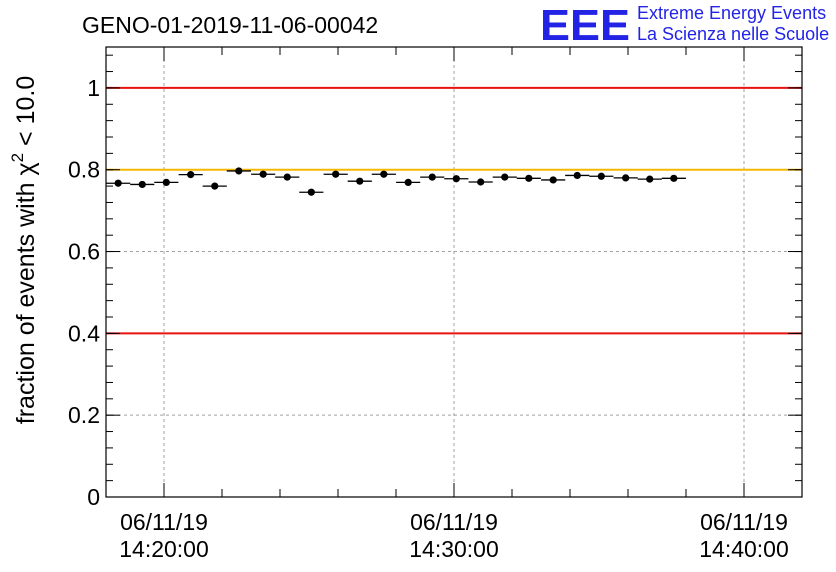 This screenshot has width=836, height=572. What do you see at coordinates (26, 114) in the screenshot?
I see `y-axis-label-tail: < 10.0` at bounding box center [26, 114].